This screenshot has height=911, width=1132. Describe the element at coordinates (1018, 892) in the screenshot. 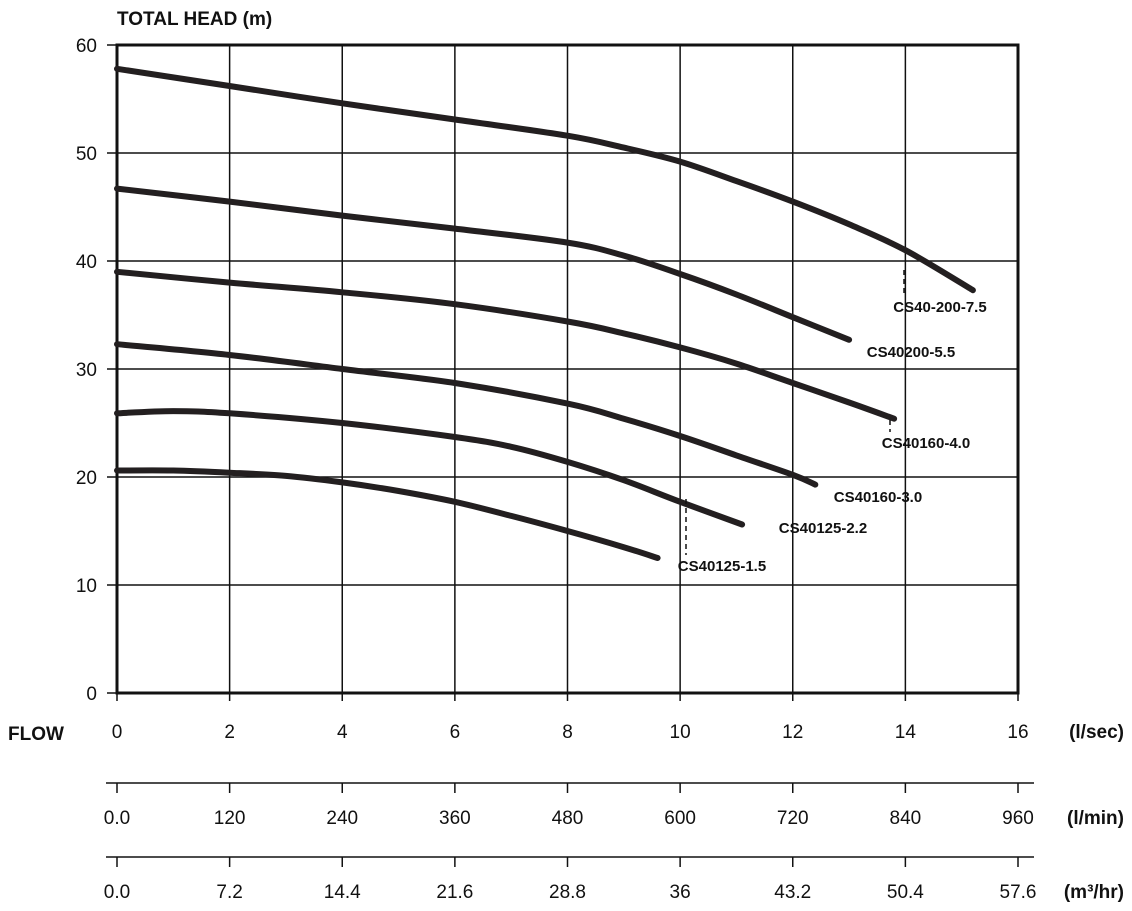

I see `x-tick-label: 57.6` at that location.